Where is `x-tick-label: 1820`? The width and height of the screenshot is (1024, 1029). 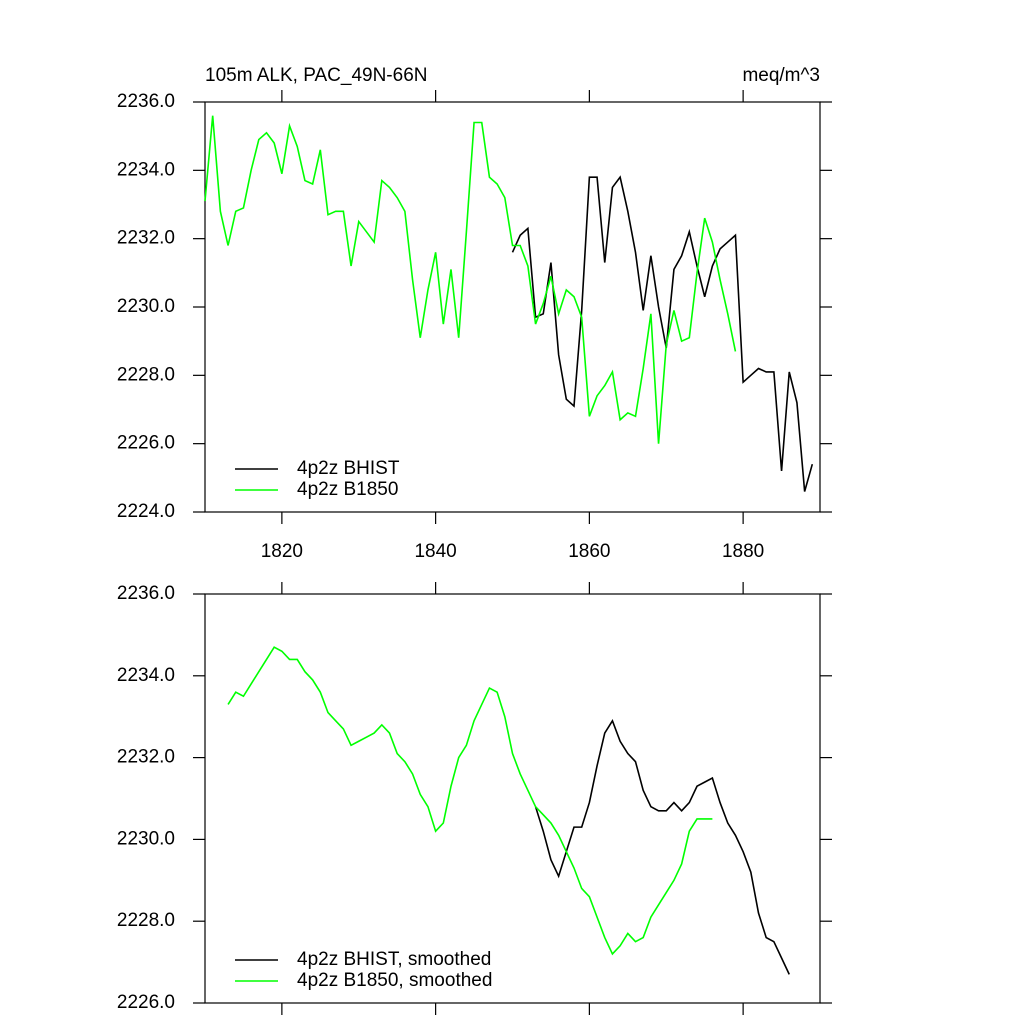
x-tick-label: 1820 is located at coordinates (282, 551).